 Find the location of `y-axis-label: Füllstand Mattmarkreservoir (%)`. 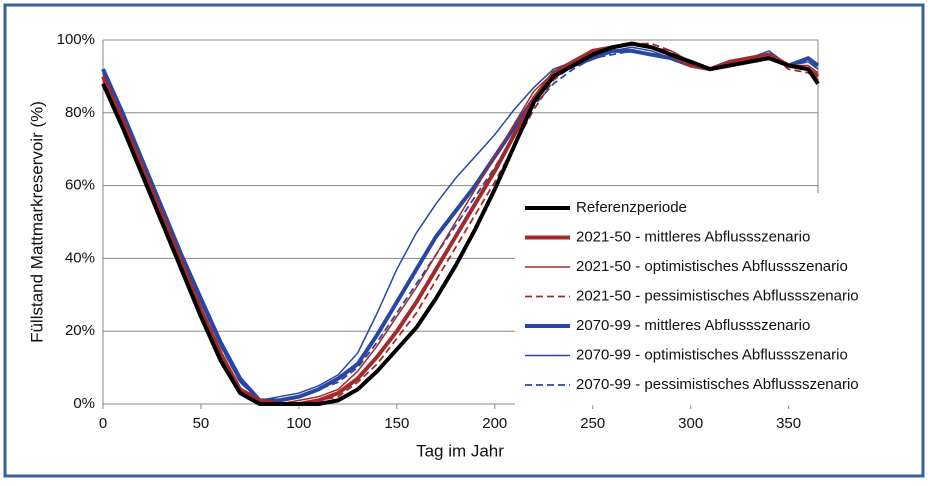

y-axis-label: Füllstand Mattmarkreservoir (%) is located at coordinates (36, 222).